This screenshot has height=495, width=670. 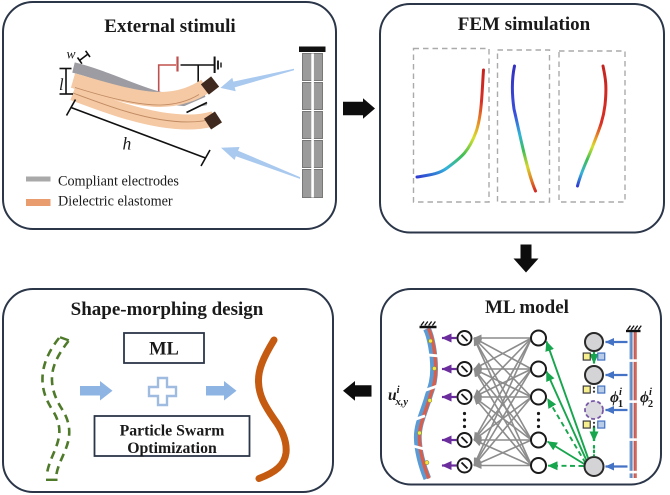 What do you see at coordinates (164, 350) in the screenshot?
I see `svg-text: ML` at bounding box center [164, 350].